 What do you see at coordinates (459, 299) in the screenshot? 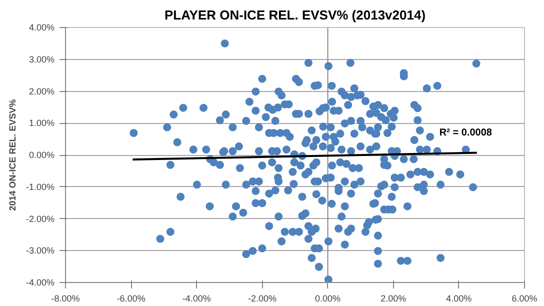
I see `x-tick-label: 4.00%` at bounding box center [459, 299].